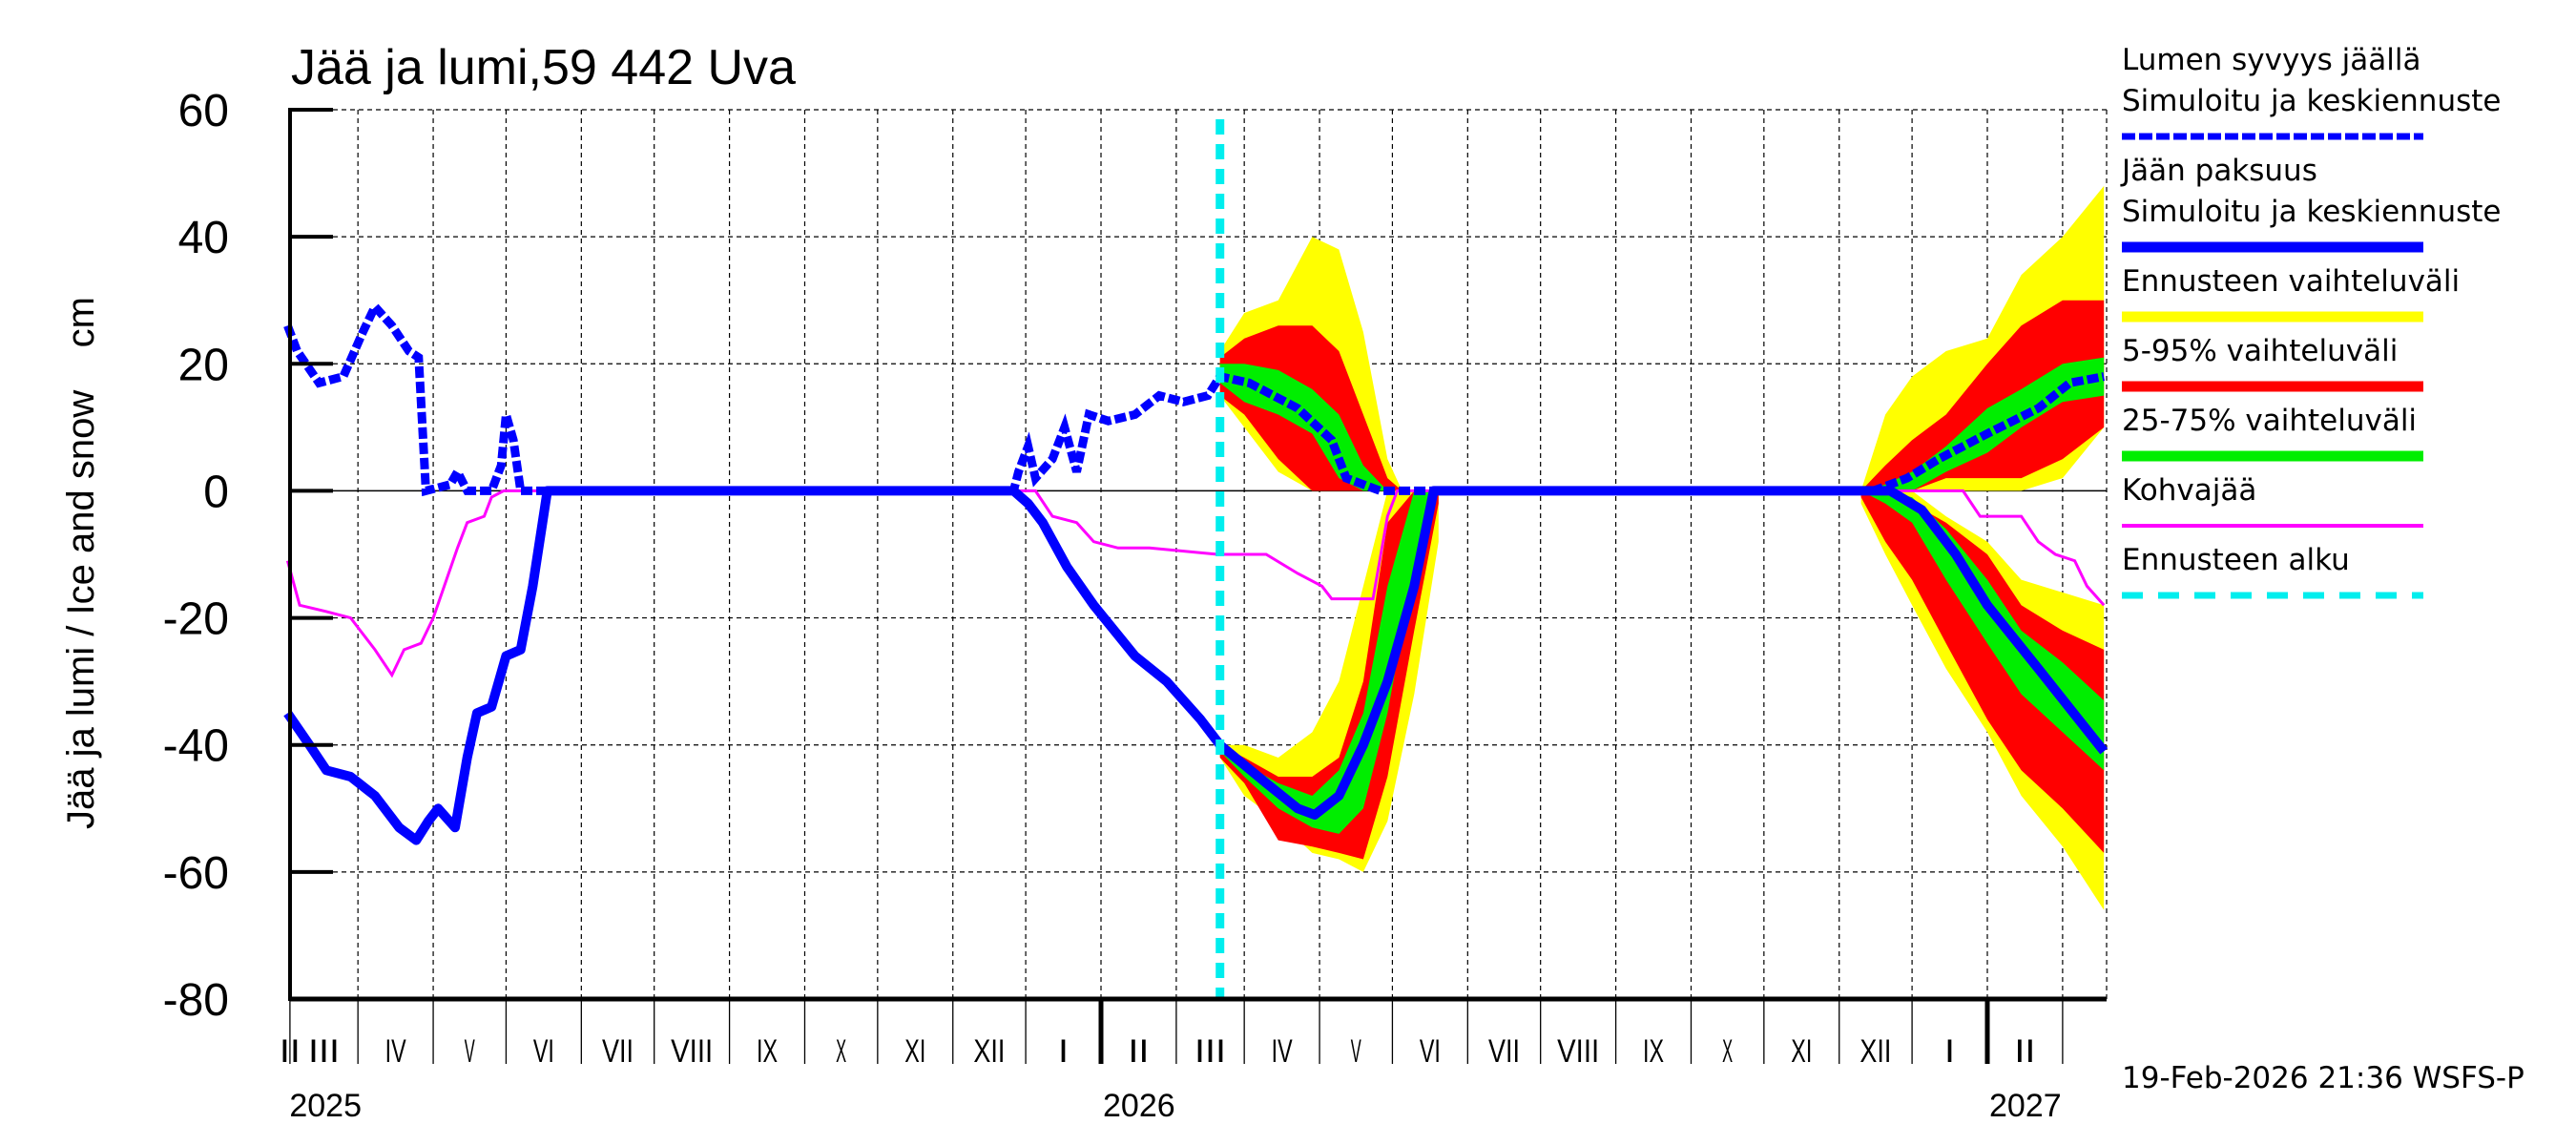  What do you see at coordinates (2269, 421) in the screenshot?
I see `legend-label: 25-75% vaihteluväli` at bounding box center [2269, 421].